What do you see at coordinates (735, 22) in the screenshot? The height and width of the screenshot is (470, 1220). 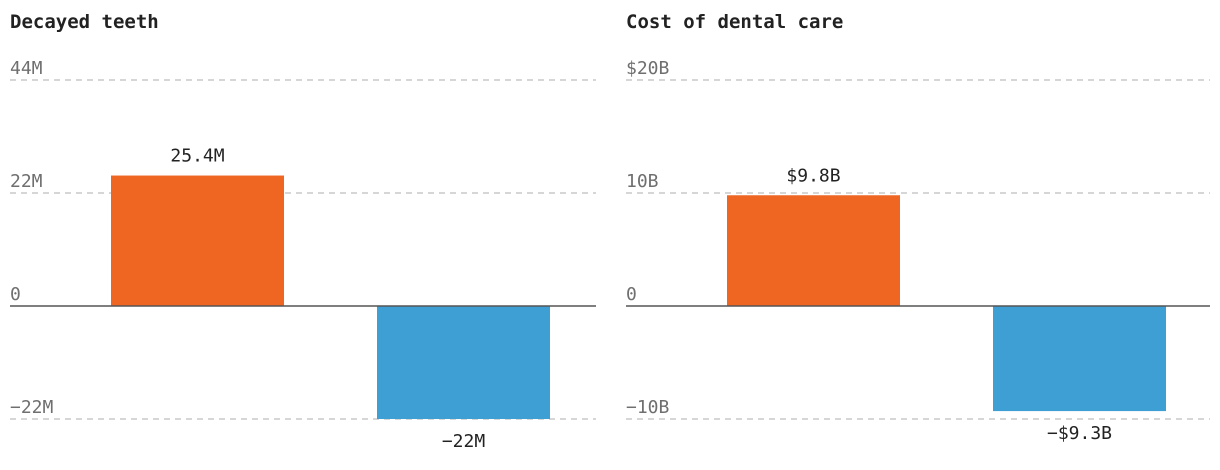 I see `chart-title: Cost of dental care` at bounding box center [735, 22].